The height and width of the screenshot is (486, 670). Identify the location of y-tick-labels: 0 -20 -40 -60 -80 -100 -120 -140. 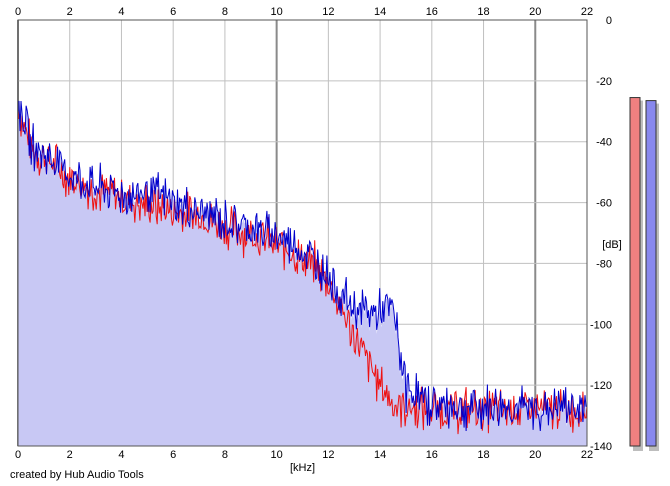
(601, 234).